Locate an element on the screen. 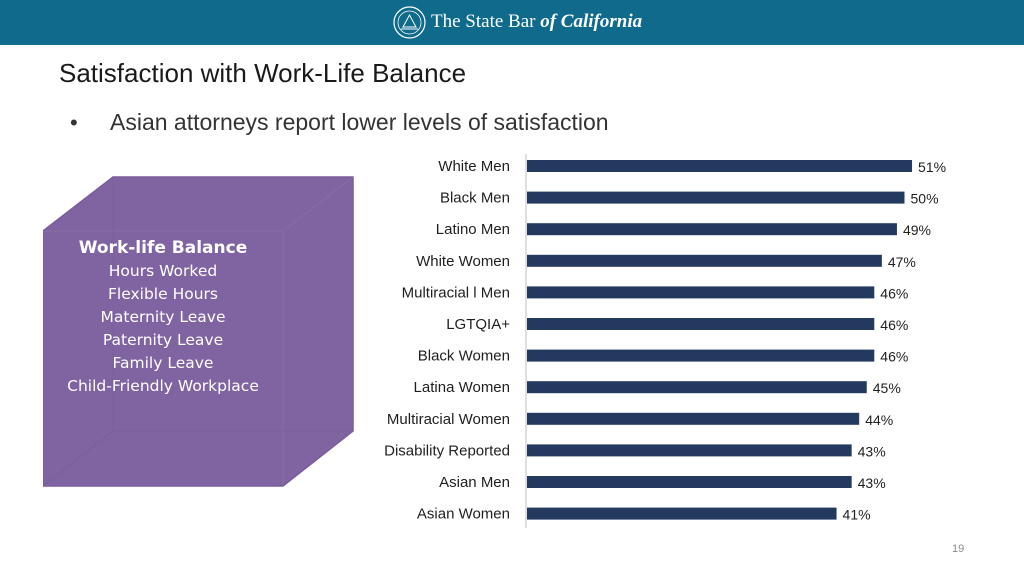 This screenshot has width=1024, height=576. value-label: 44% is located at coordinates (879, 420).